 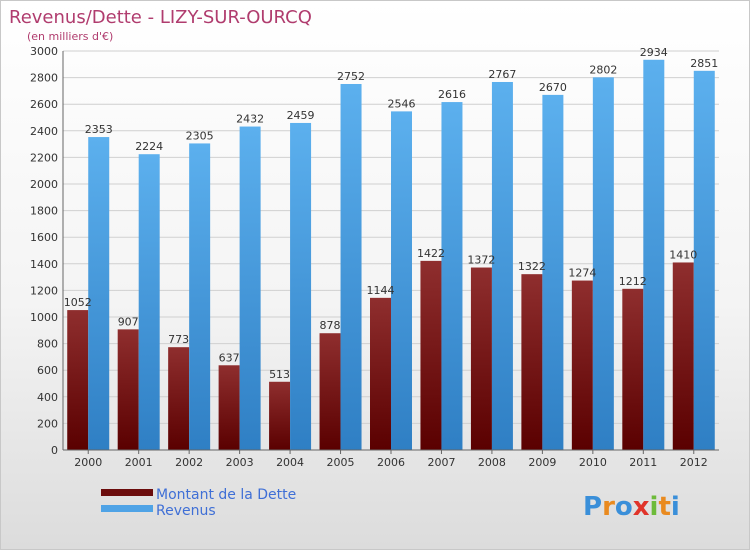 I want to click on data-label: 2224, so click(x=149, y=146).